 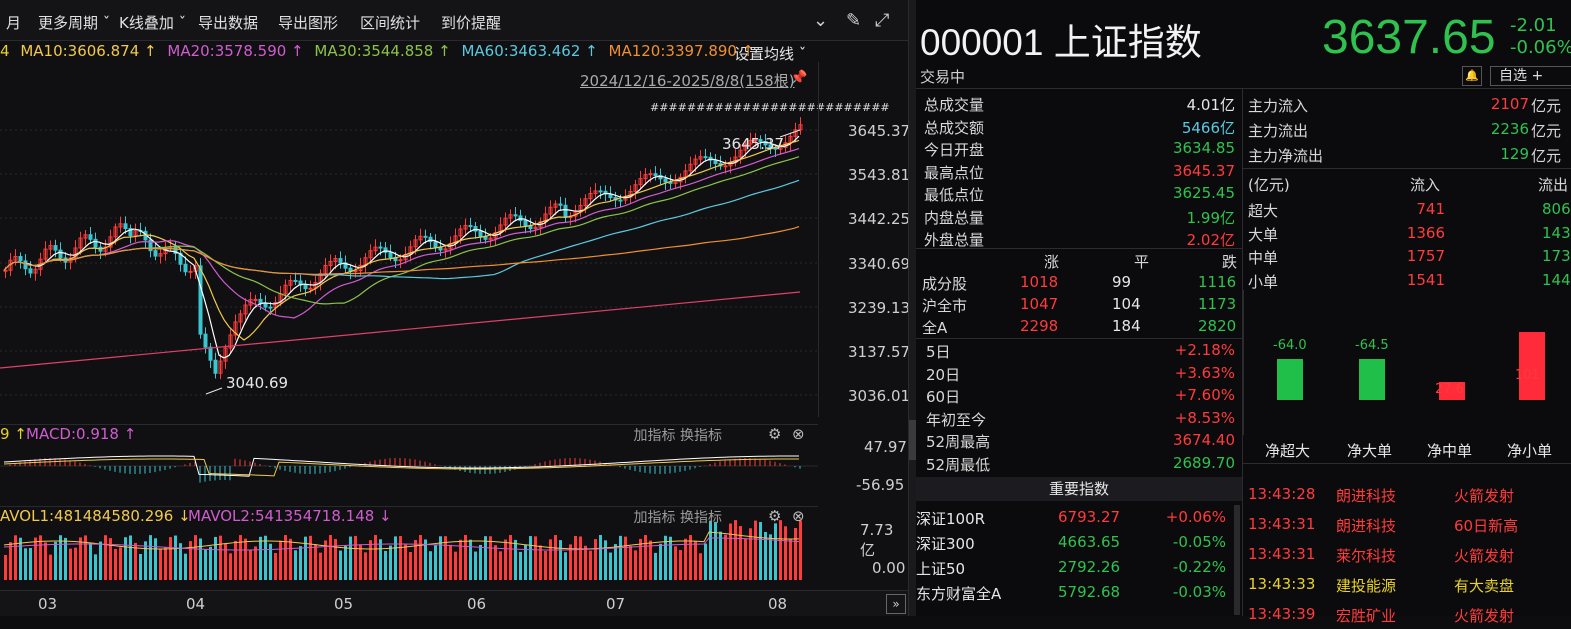 What do you see at coordinates (687, 81) in the screenshot?
I see `date-range-label: 2024/12/16-2025/8/8(158根)` at bounding box center [687, 81].